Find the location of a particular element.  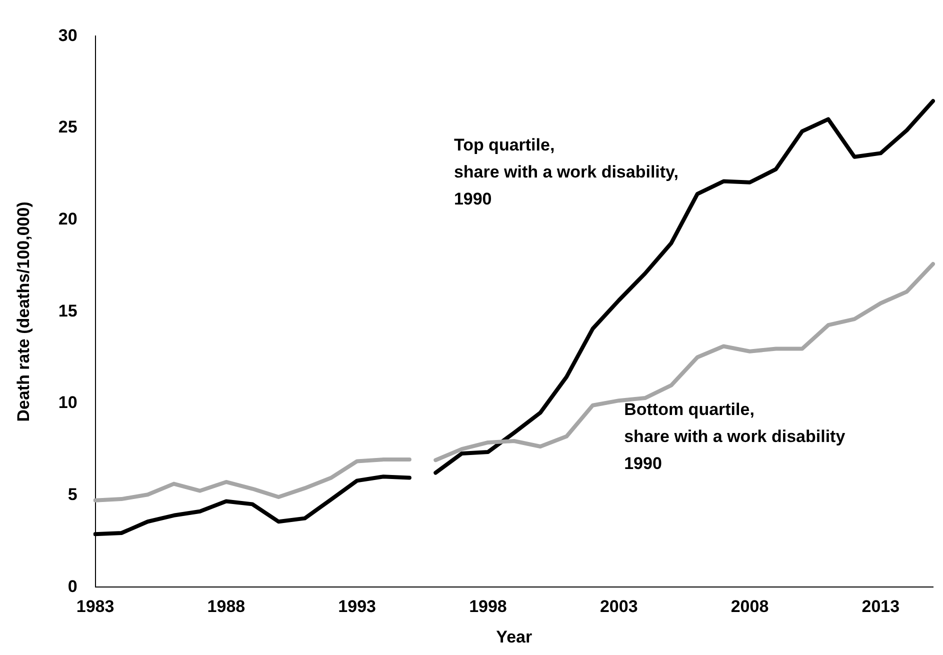

x-tick-label: 1983 is located at coordinates (95, 606).